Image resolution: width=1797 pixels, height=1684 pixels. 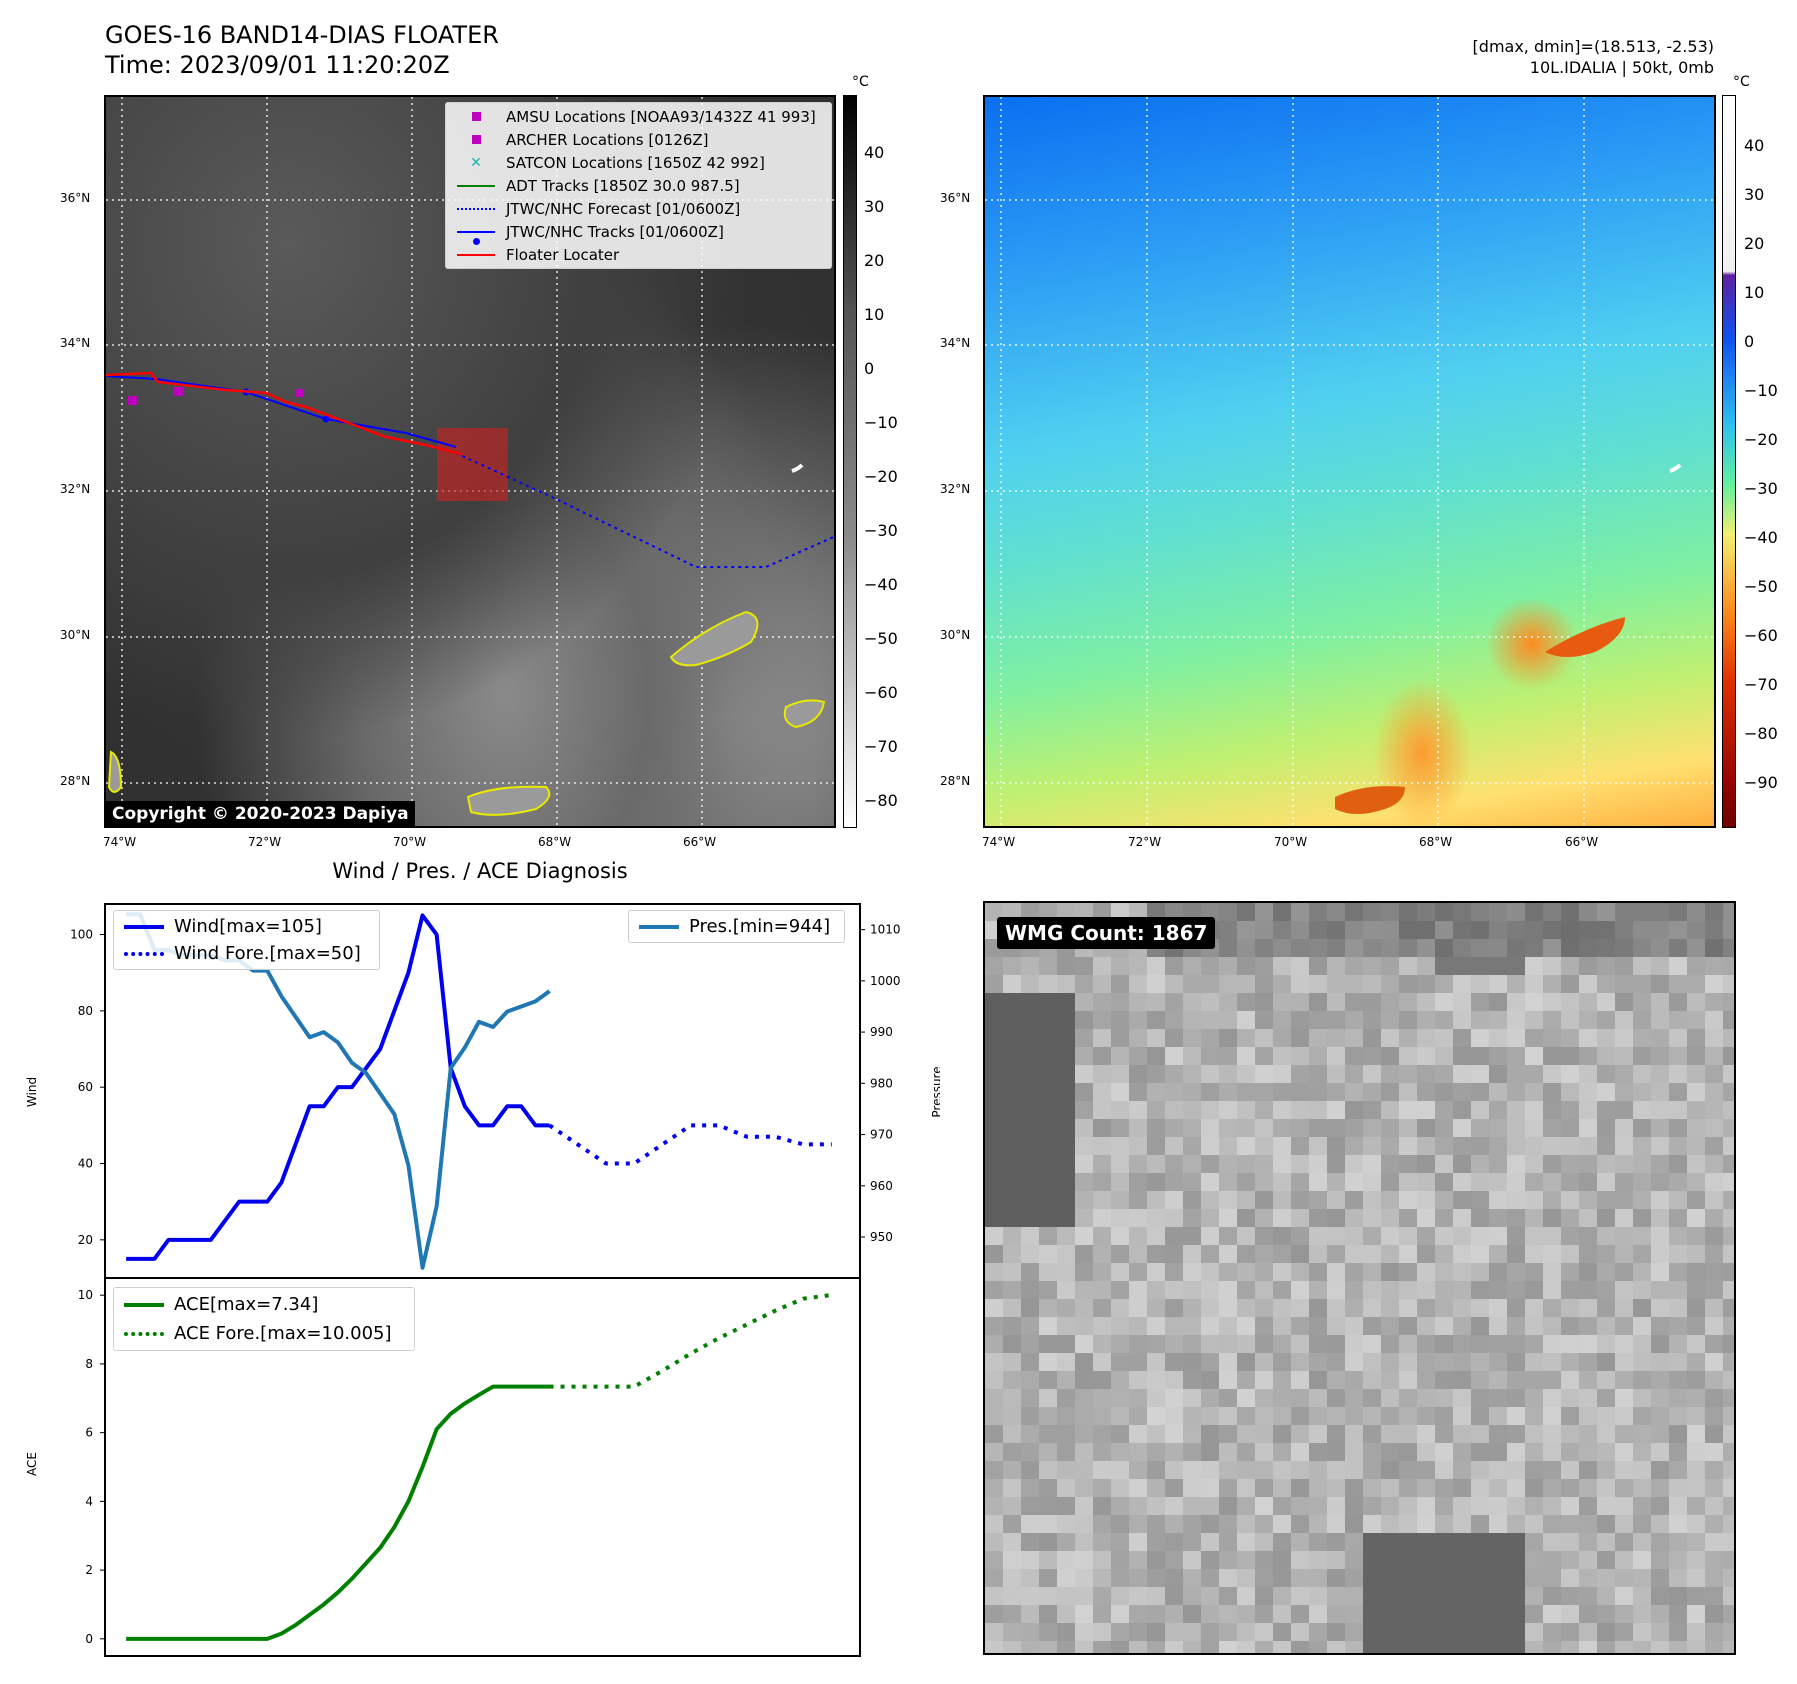 I want to click on ace-forecast-line, so click(x=691, y=1341).